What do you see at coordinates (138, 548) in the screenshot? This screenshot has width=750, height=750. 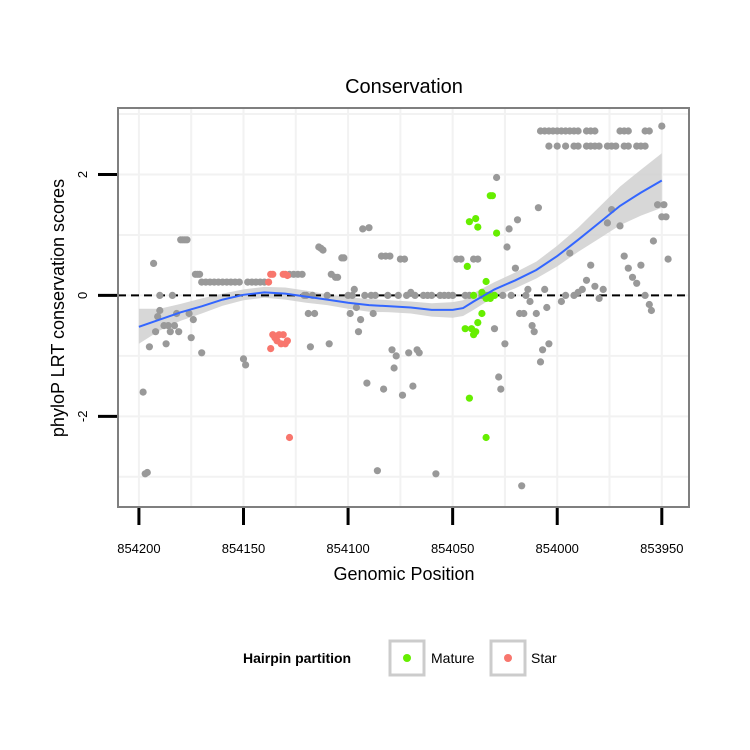 I see `x-tick-label: 854200` at bounding box center [138, 548].